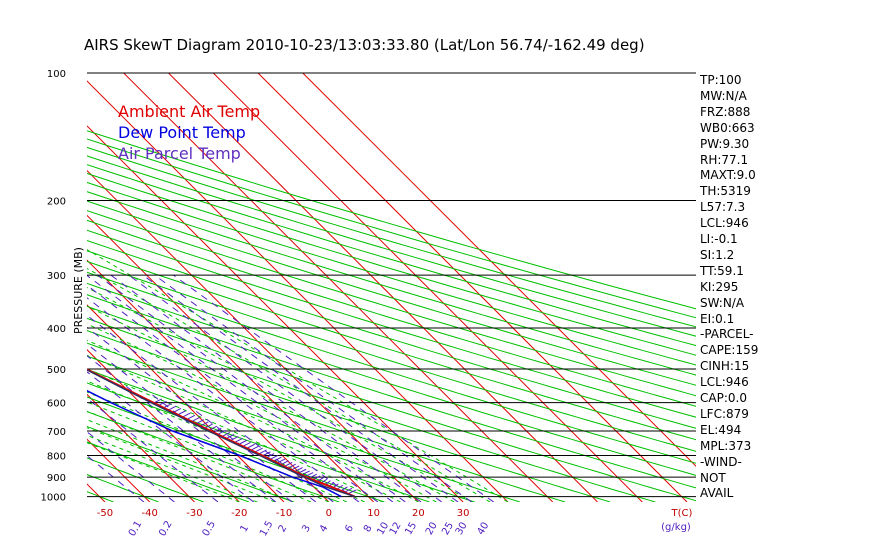 The image size is (870, 560). Describe the element at coordinates (135, 528) in the screenshot. I see `mixing-ratio-tick-label: 0.1` at that location.